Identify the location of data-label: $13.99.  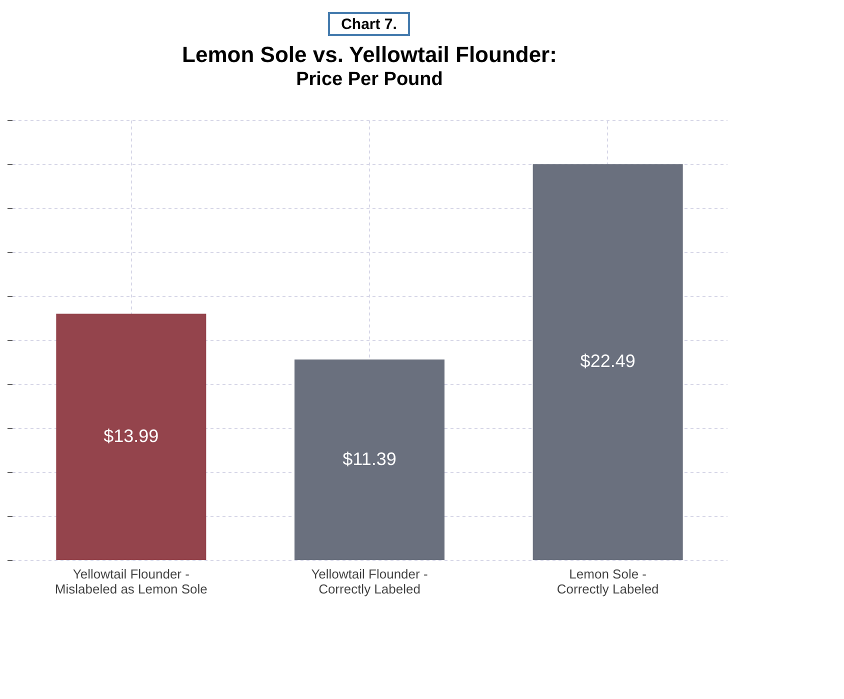
(131, 436).